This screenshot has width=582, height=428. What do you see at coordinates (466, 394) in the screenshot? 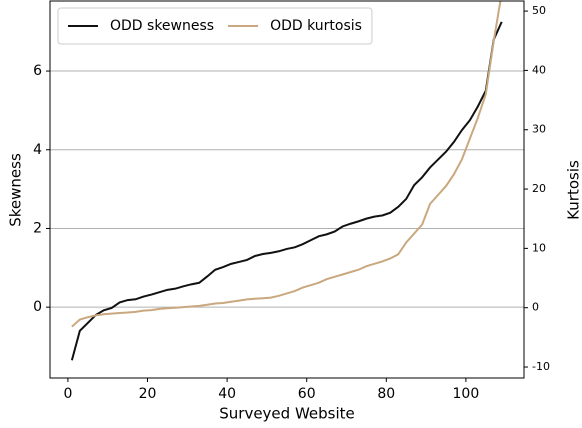
I see `x-tick-label: 100` at bounding box center [466, 394].